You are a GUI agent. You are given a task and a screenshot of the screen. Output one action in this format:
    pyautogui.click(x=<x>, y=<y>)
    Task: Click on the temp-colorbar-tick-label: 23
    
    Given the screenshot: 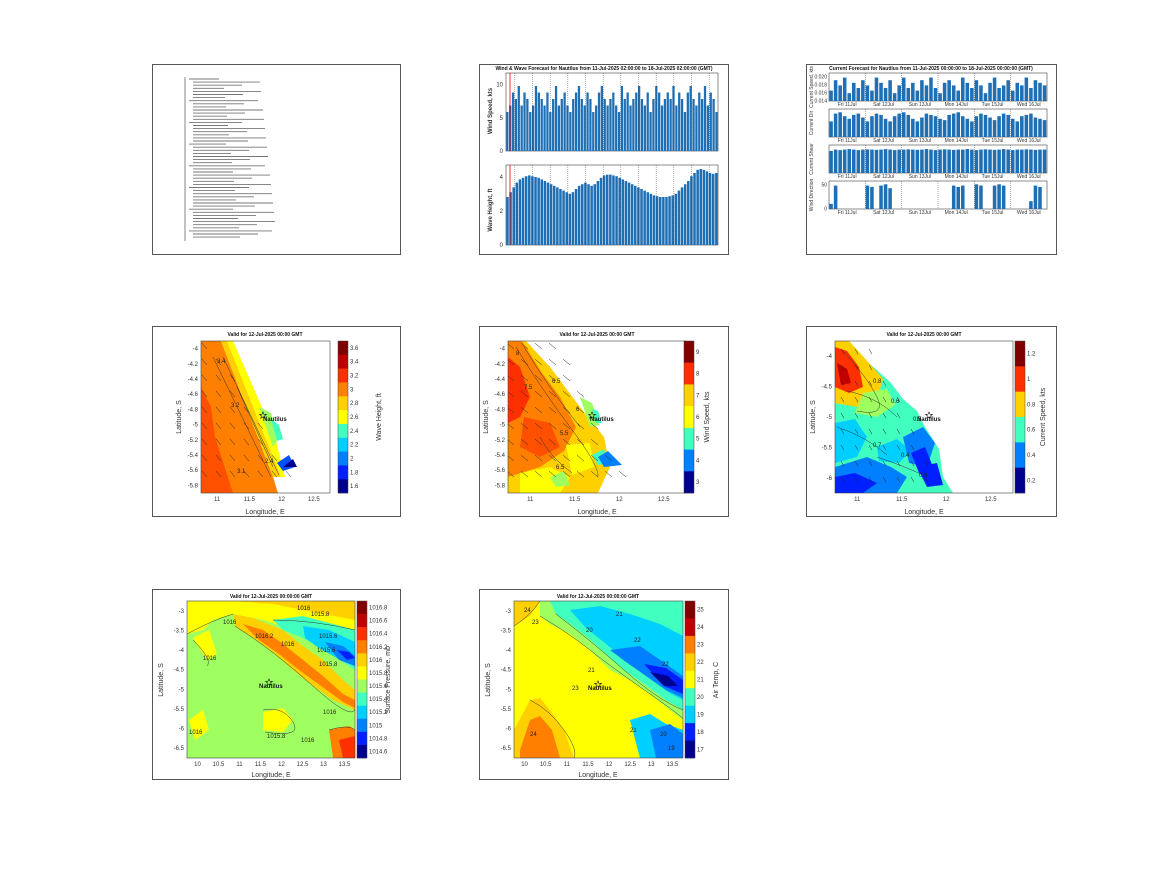 What is the action you would take?
    pyautogui.click(x=700, y=646)
    